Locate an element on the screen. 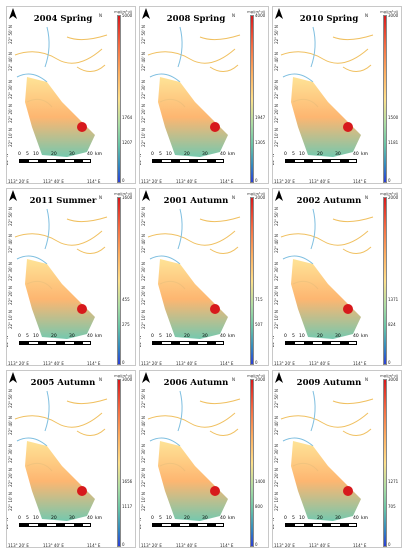 The image size is (408, 550). colorbar-mid-label-lower: 1117 is located at coordinates (127, 506).